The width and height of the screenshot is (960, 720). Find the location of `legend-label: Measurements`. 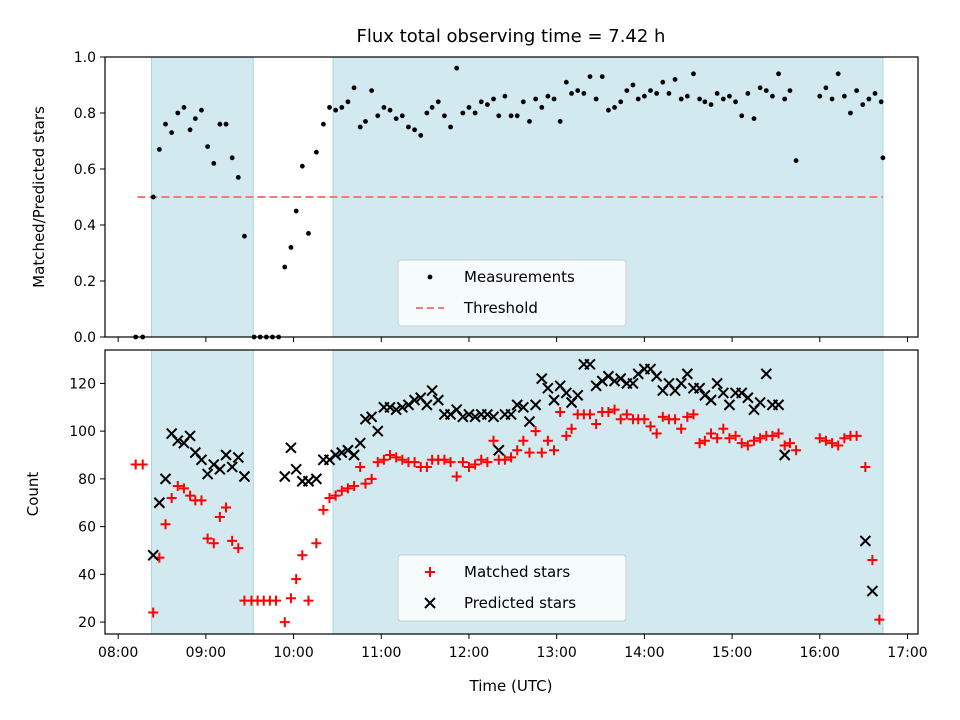

legend-label: Measurements is located at coordinates (519, 277).